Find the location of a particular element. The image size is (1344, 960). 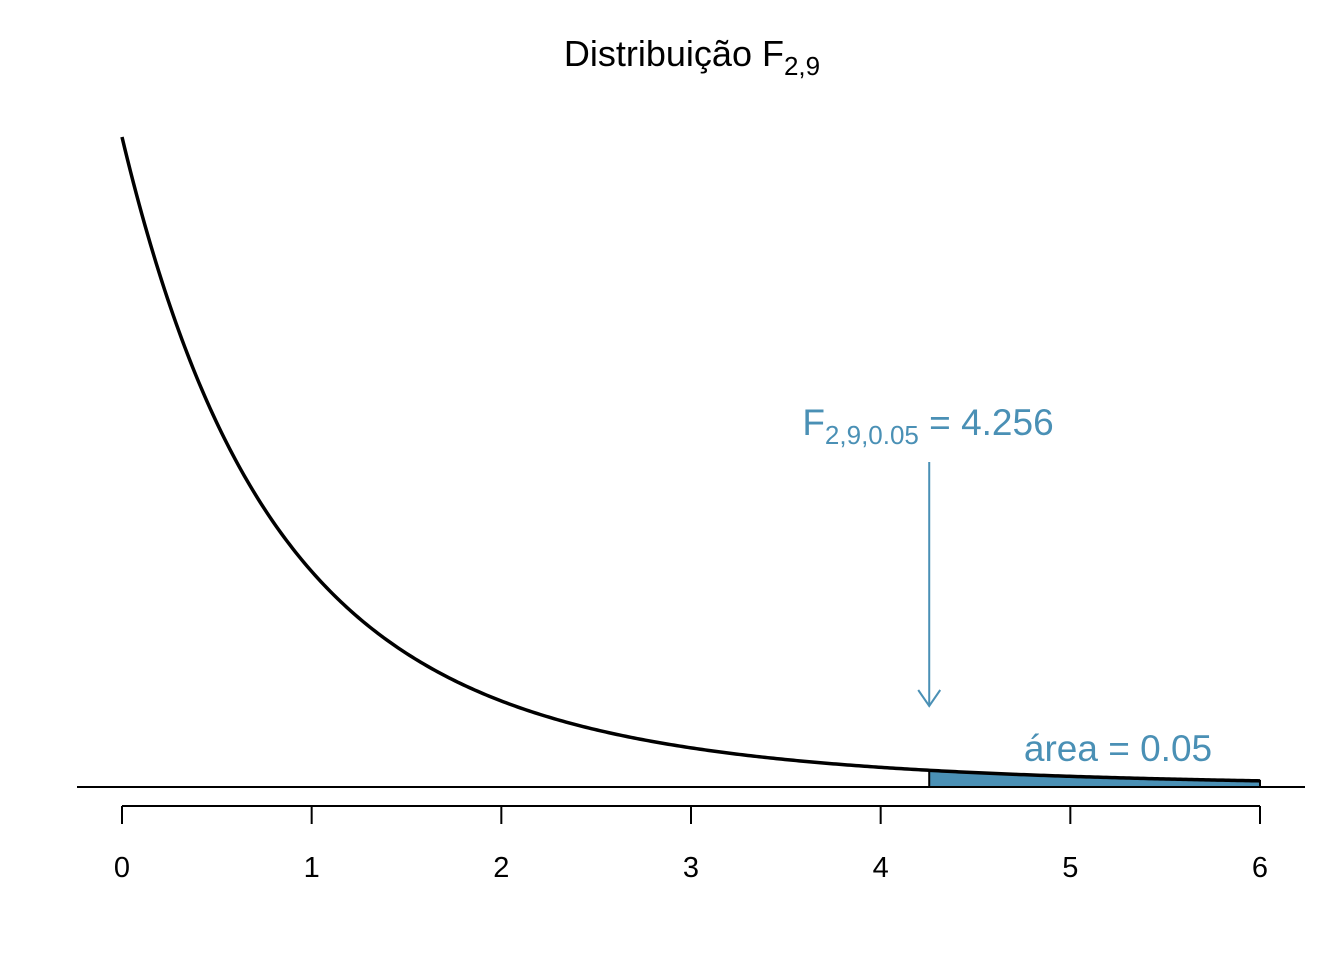

x-axis: 0 1 2 3 4 5 6 is located at coordinates (691, 844).